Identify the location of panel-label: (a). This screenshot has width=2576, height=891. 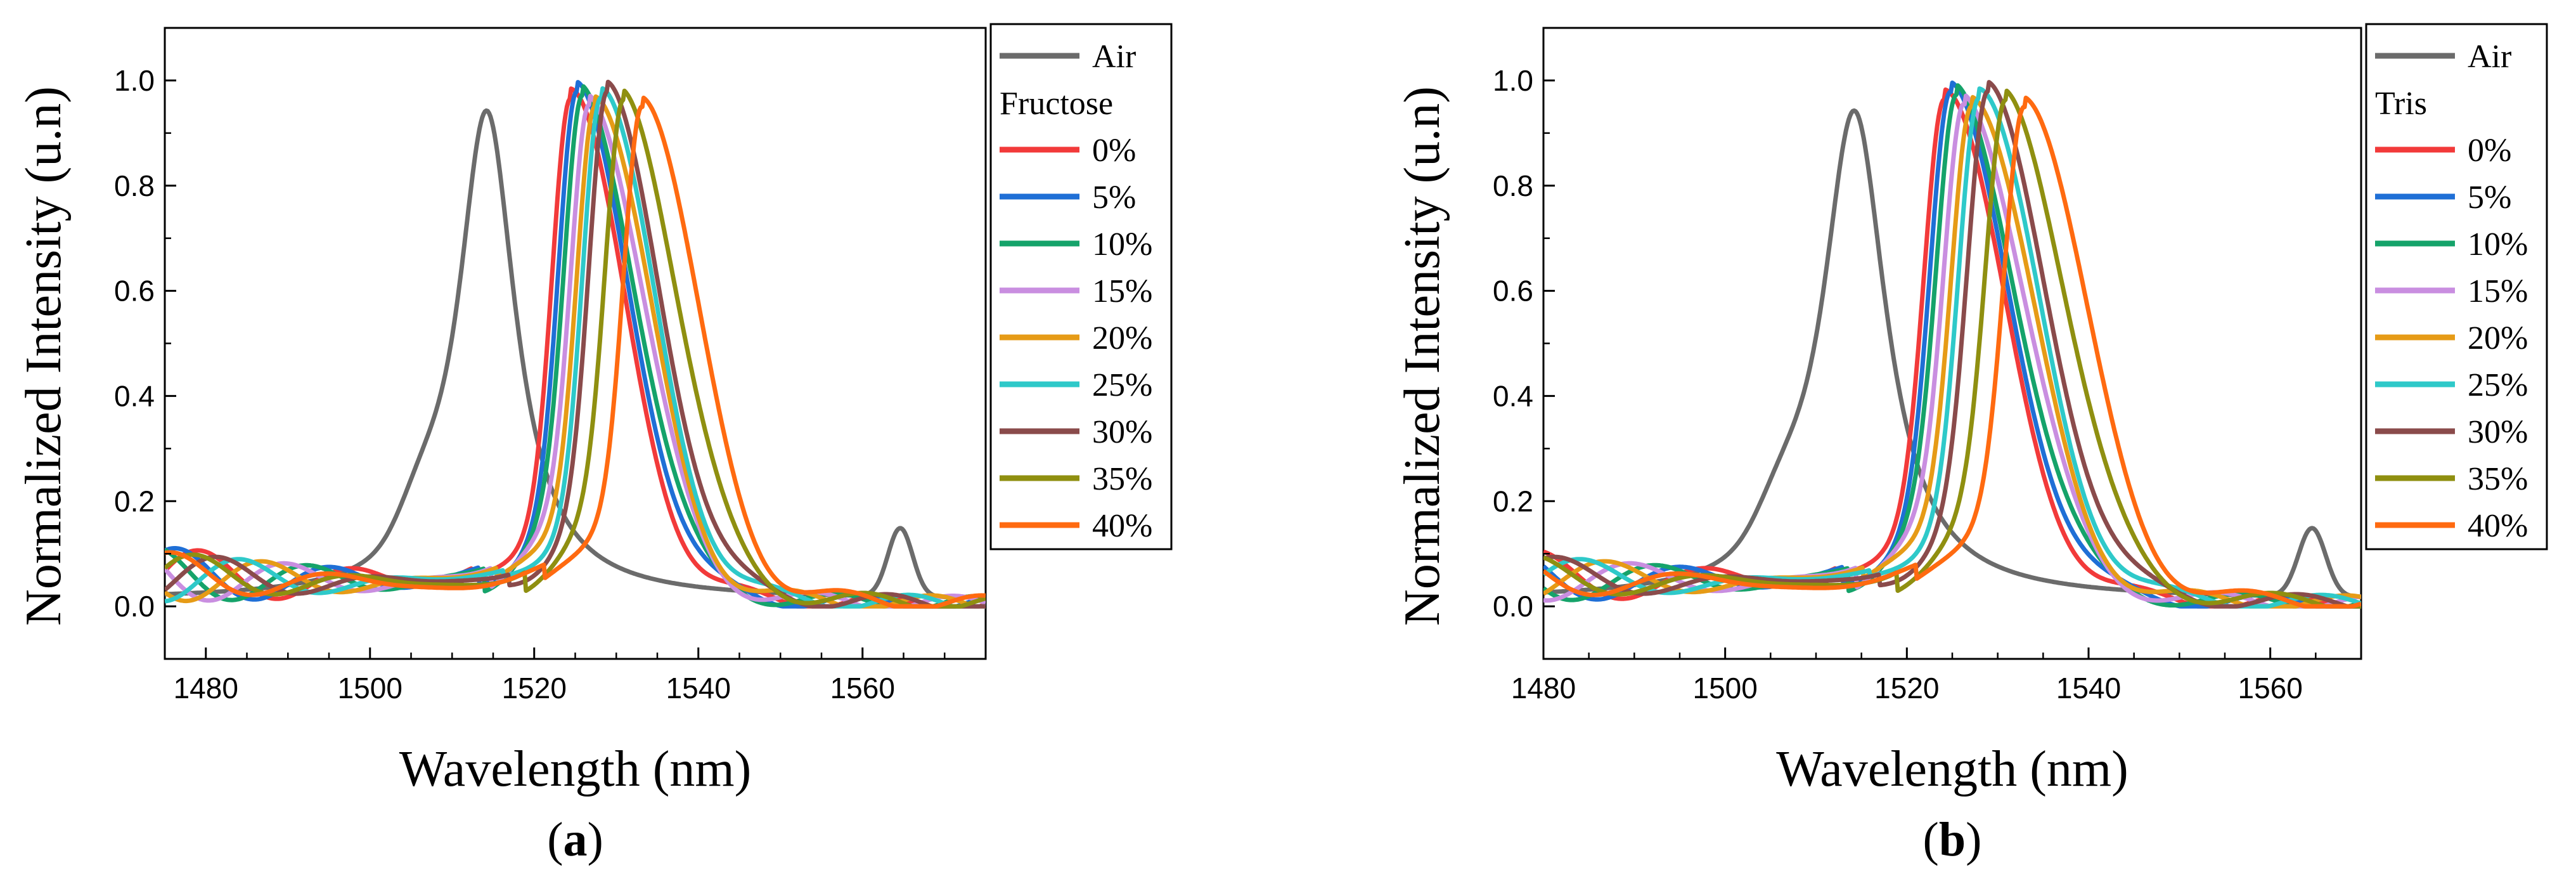
(575, 839).